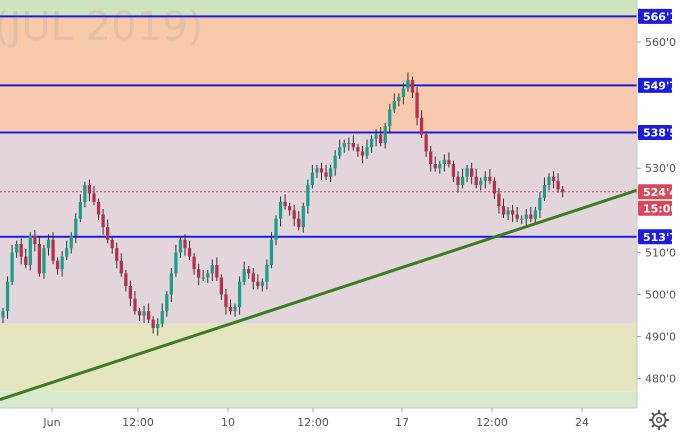 The width and height of the screenshot is (680, 434). Describe the element at coordinates (658, 208) in the screenshot. I see `countdown-tag: 15:00` at that location.